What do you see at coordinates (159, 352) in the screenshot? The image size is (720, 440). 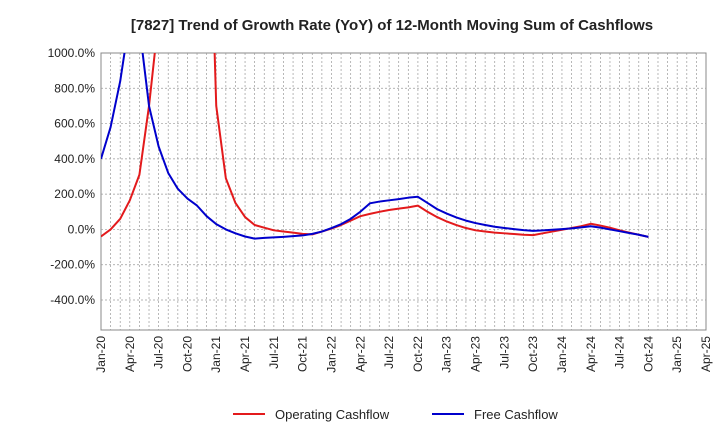 I see `x-tick-label: Jul-20` at bounding box center [159, 352].